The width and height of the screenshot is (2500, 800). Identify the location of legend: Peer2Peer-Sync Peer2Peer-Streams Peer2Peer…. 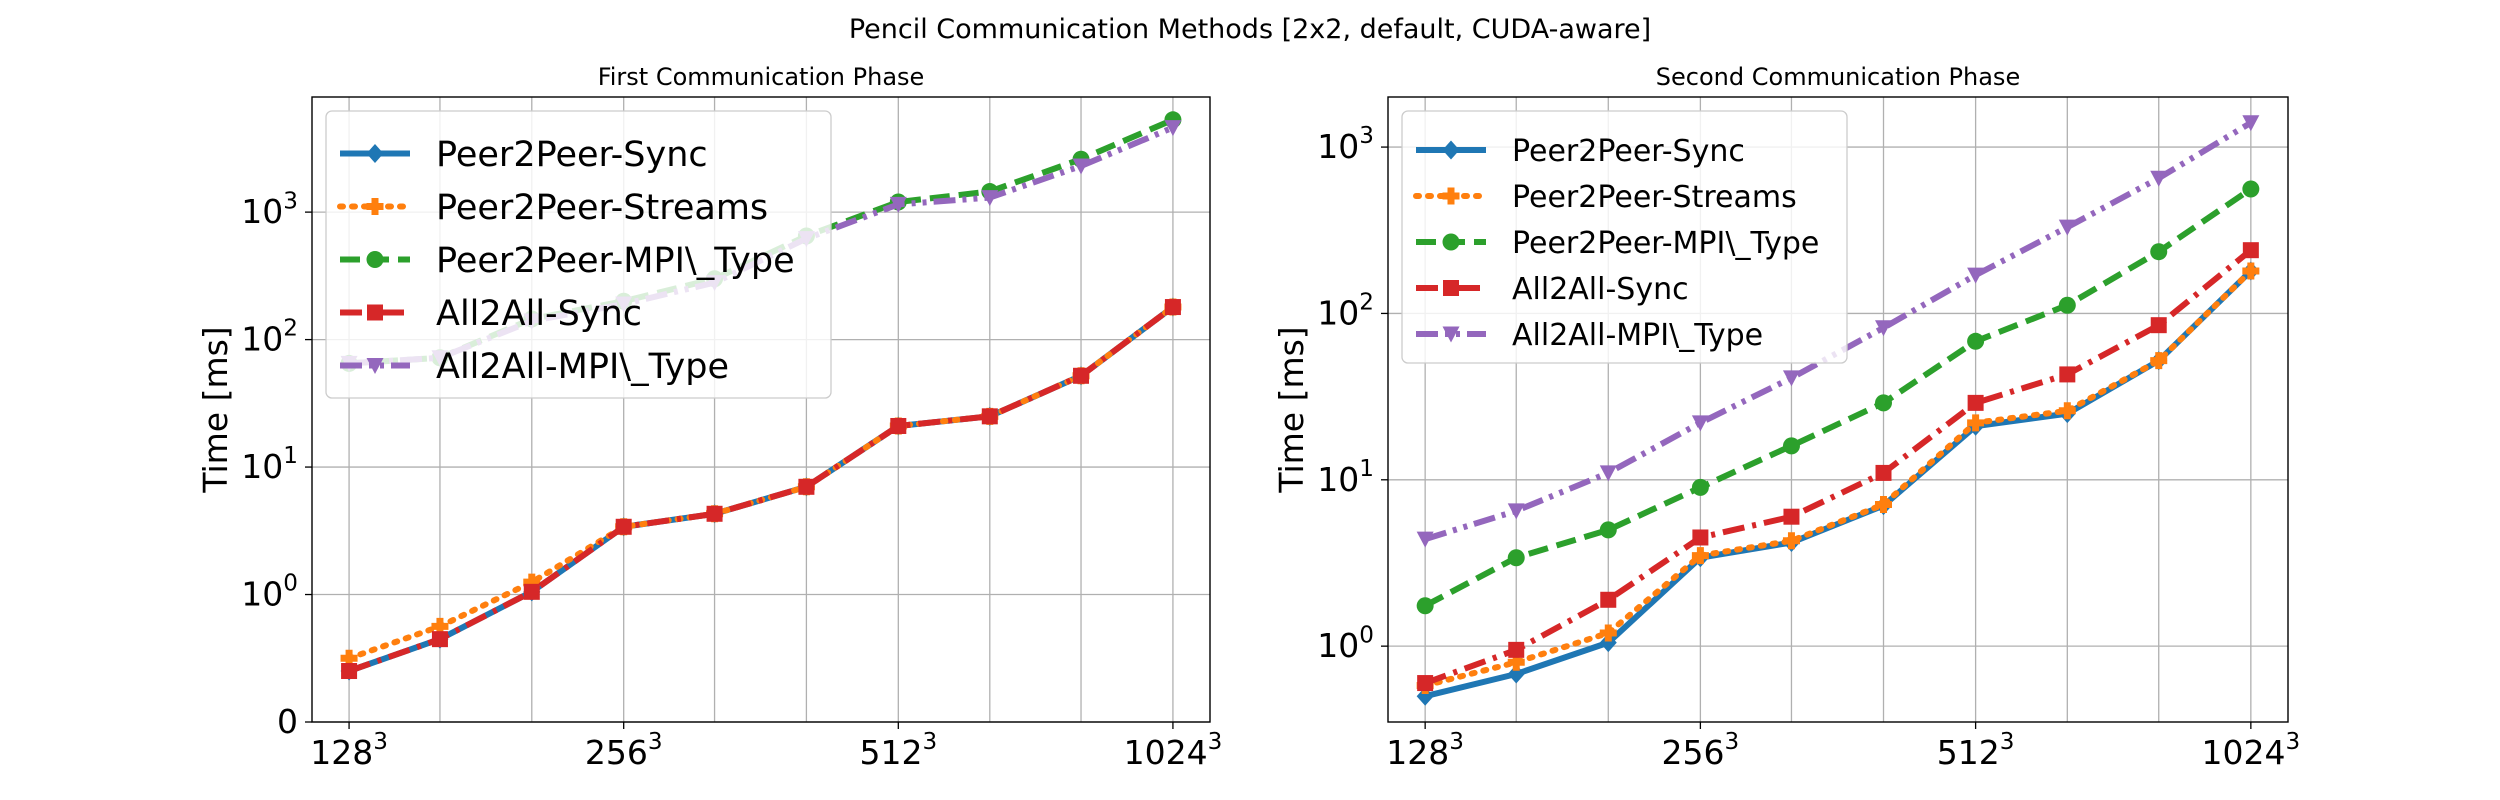
(578, 254).